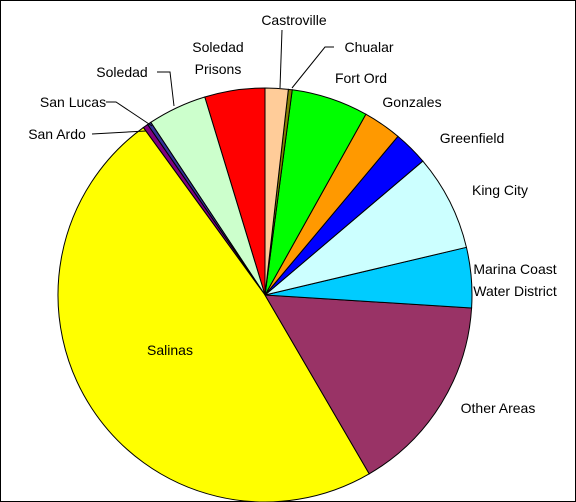 This screenshot has height=502, width=576. I want to click on slice-label: Fort Ord, so click(361, 78).